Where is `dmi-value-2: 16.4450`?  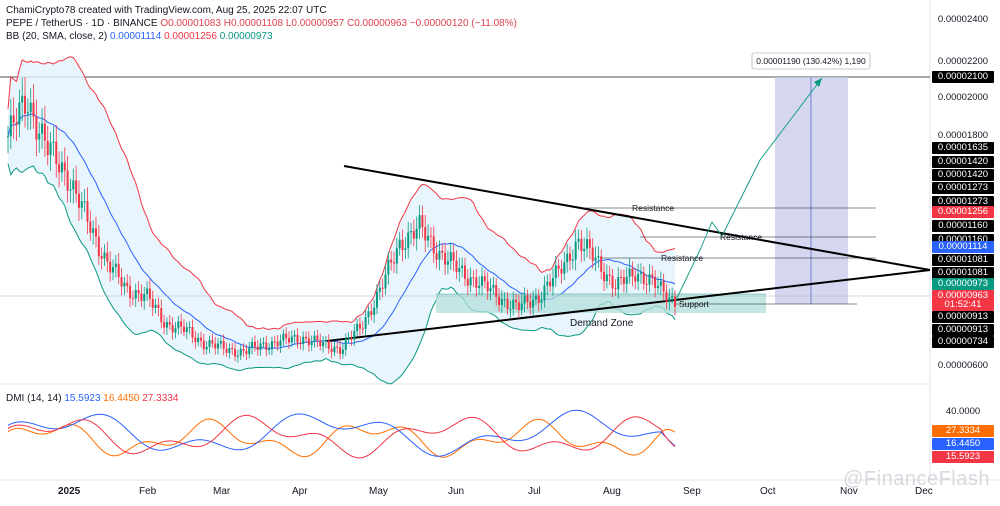 dmi-value-2: 16.4450 is located at coordinates (121, 398).